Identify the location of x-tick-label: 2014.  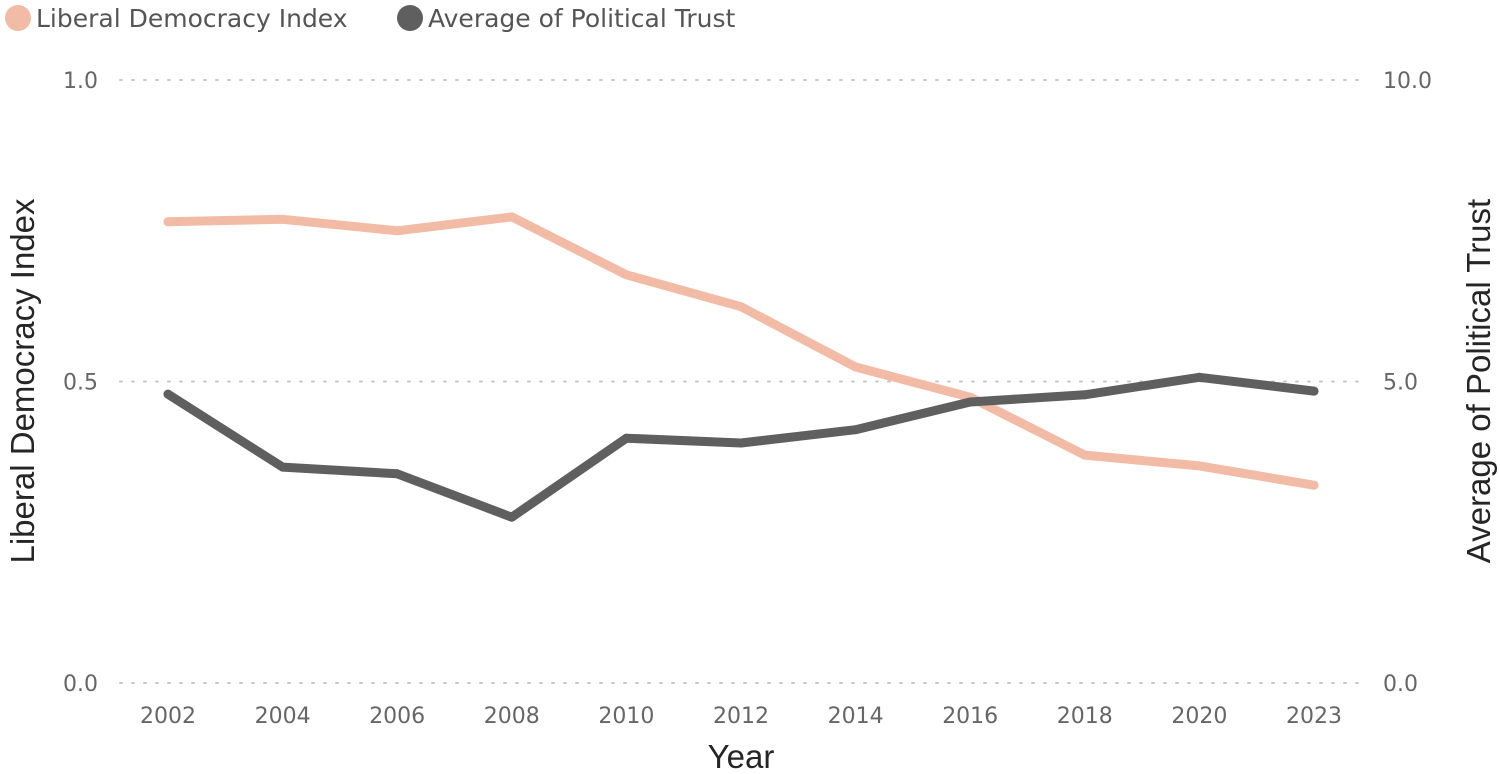
(856, 716).